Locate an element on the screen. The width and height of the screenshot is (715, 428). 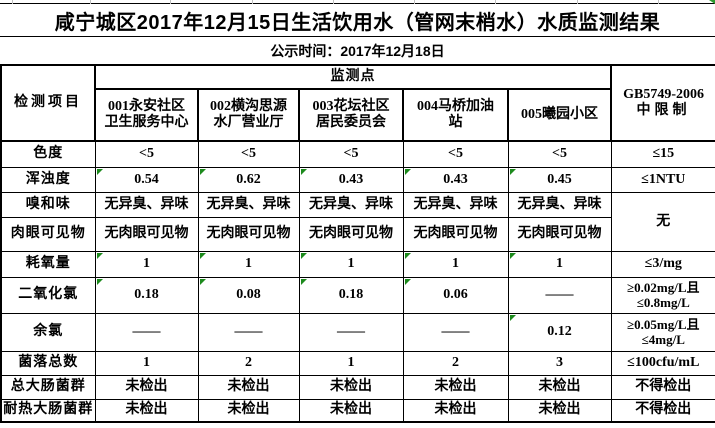
row-label: 余氯 is located at coordinates (48, 332).